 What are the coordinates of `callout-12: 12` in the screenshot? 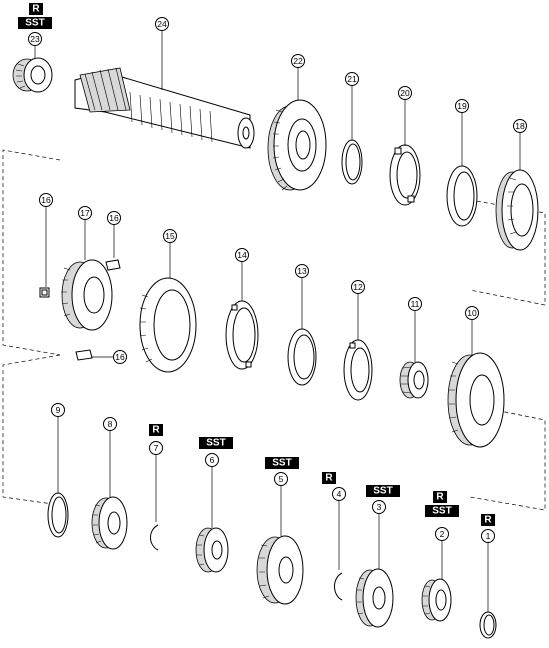 It's located at (358, 287).